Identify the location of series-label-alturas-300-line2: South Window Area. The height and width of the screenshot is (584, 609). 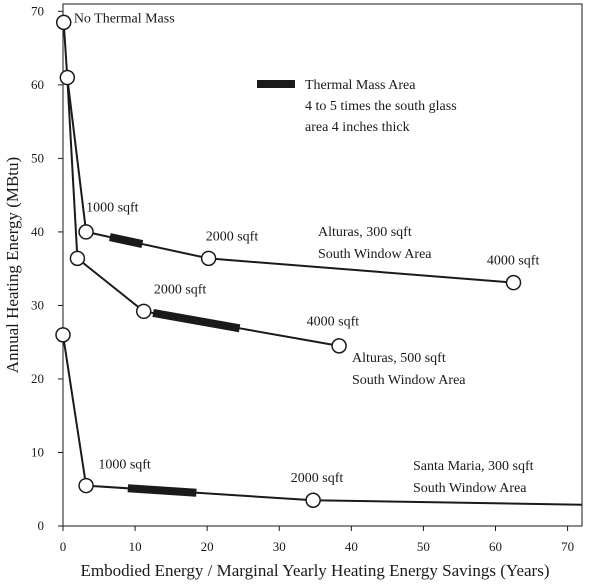
(375, 254).